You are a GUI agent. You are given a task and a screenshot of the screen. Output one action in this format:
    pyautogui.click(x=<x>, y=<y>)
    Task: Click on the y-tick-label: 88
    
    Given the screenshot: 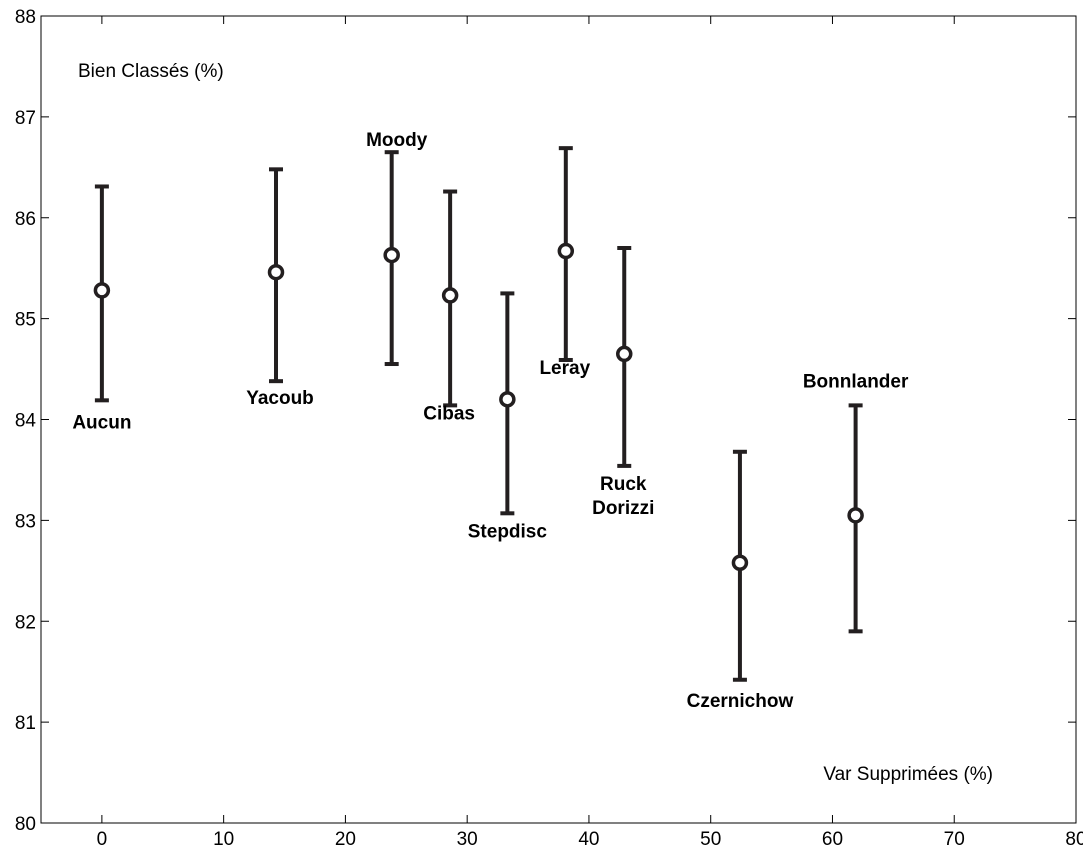 What is the action you would take?
    pyautogui.click(x=25, y=17)
    